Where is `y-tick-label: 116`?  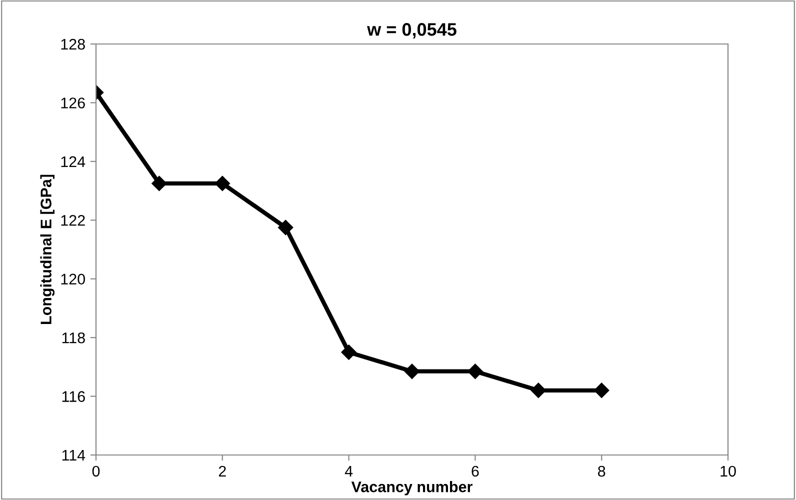
y-tick-label: 116 is located at coordinates (73, 396).